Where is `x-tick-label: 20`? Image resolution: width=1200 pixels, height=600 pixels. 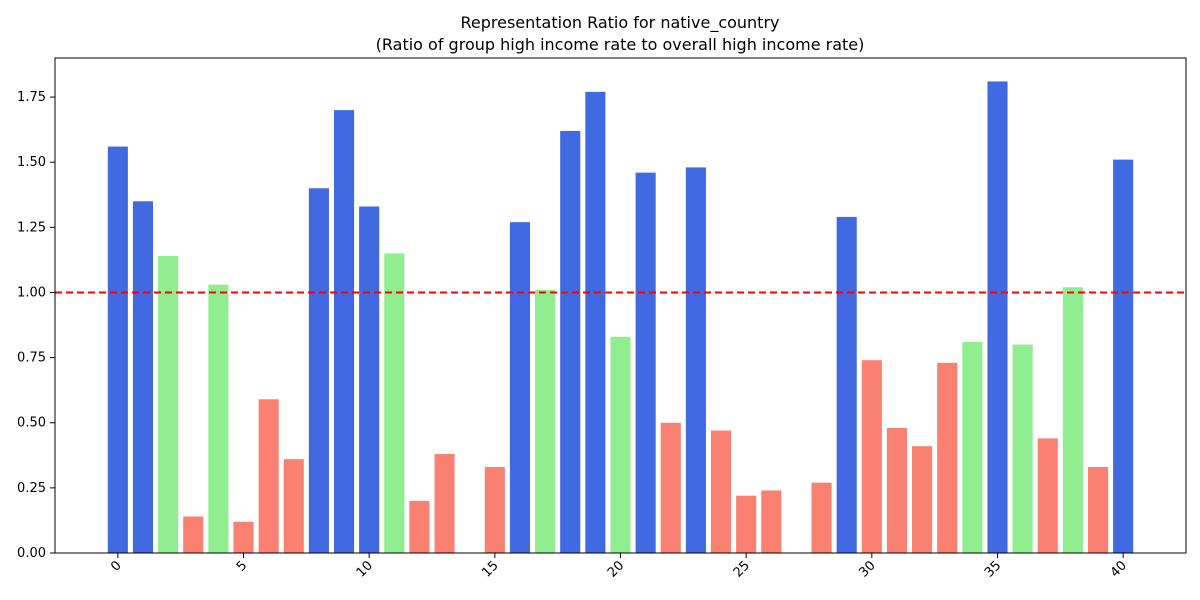
x-tick-label: 20 is located at coordinates (616, 569).